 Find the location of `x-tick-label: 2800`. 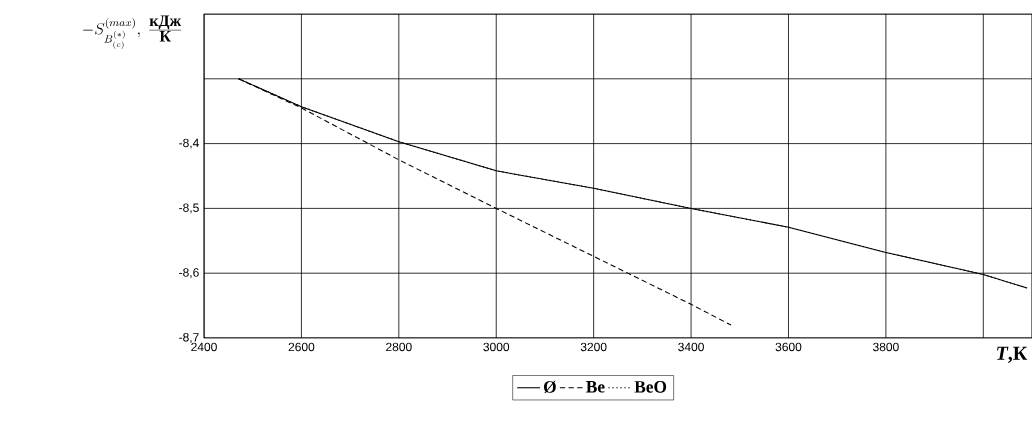

x-tick-label: 2800 is located at coordinates (399, 347).